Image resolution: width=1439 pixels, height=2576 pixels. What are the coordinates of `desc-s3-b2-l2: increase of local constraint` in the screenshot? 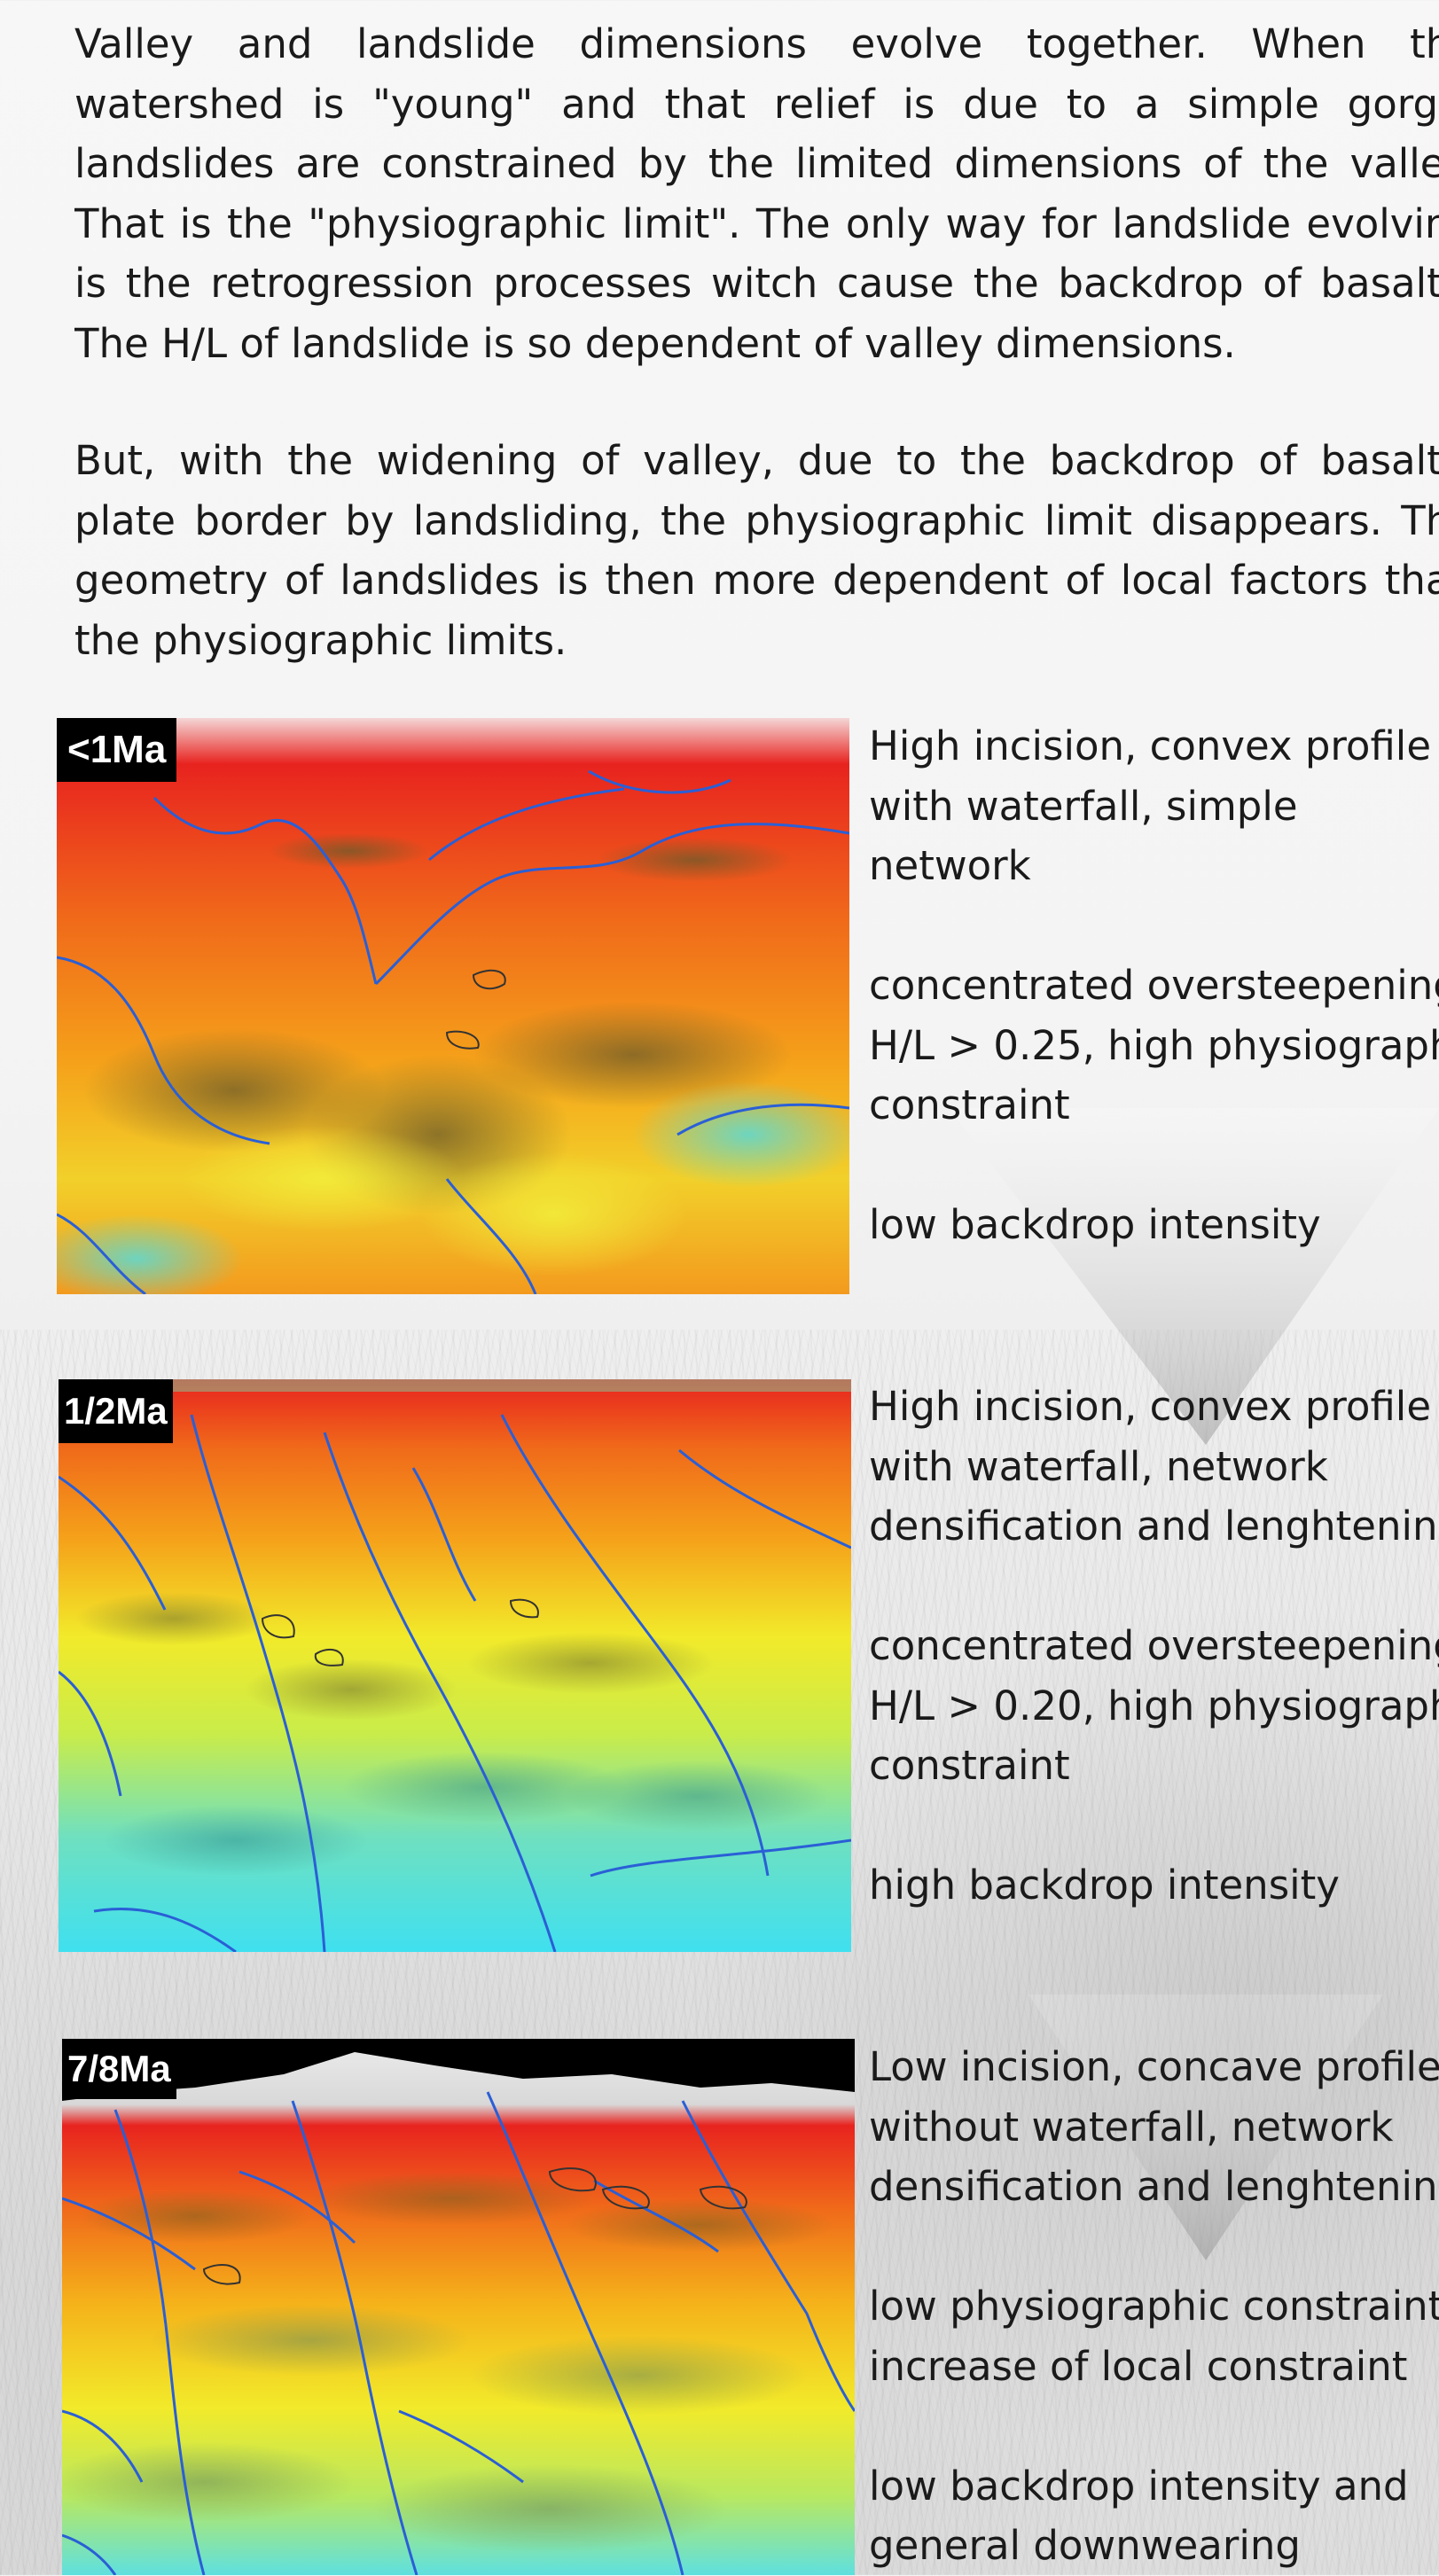 It's located at (1154, 2367).